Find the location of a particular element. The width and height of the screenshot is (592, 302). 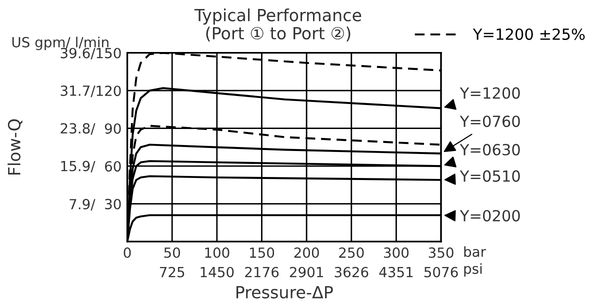

x-axis-title: Pressure-ΔP is located at coordinates (284, 292).